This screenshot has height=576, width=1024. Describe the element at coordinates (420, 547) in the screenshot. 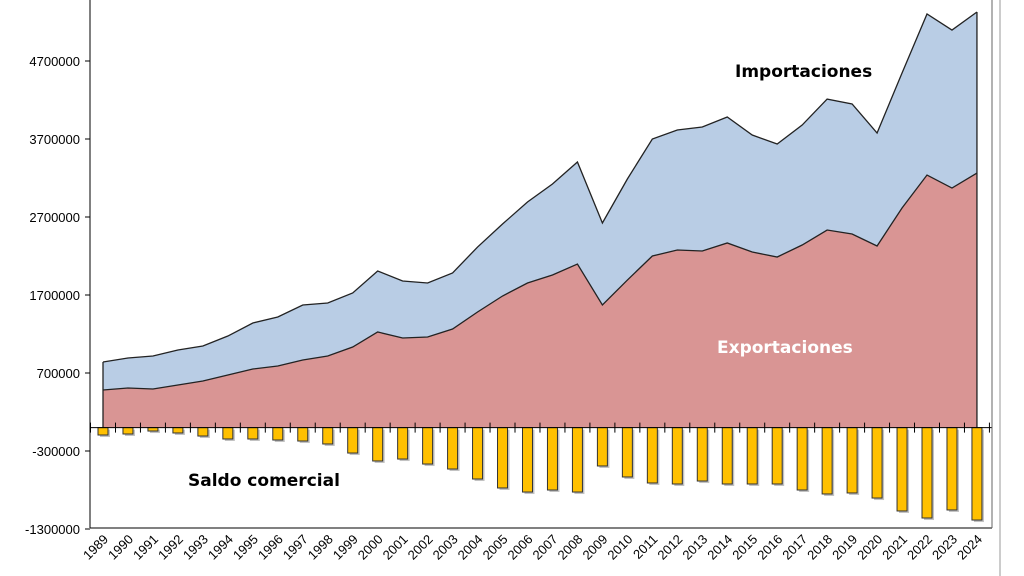

I see `x-tick-label: 2002` at that location.